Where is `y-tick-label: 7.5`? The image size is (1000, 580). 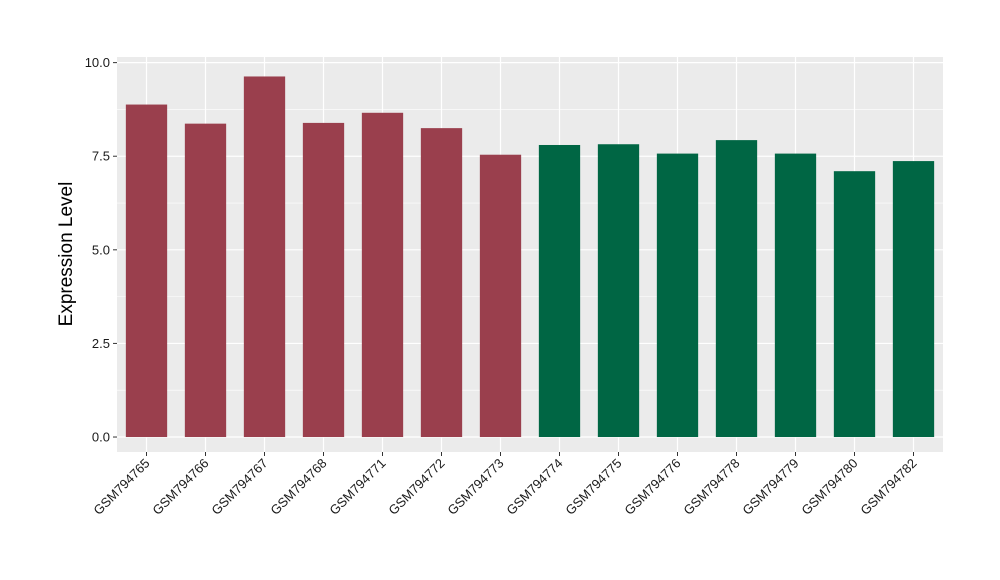
y-tick-label: 7.5 is located at coordinates (101, 156).